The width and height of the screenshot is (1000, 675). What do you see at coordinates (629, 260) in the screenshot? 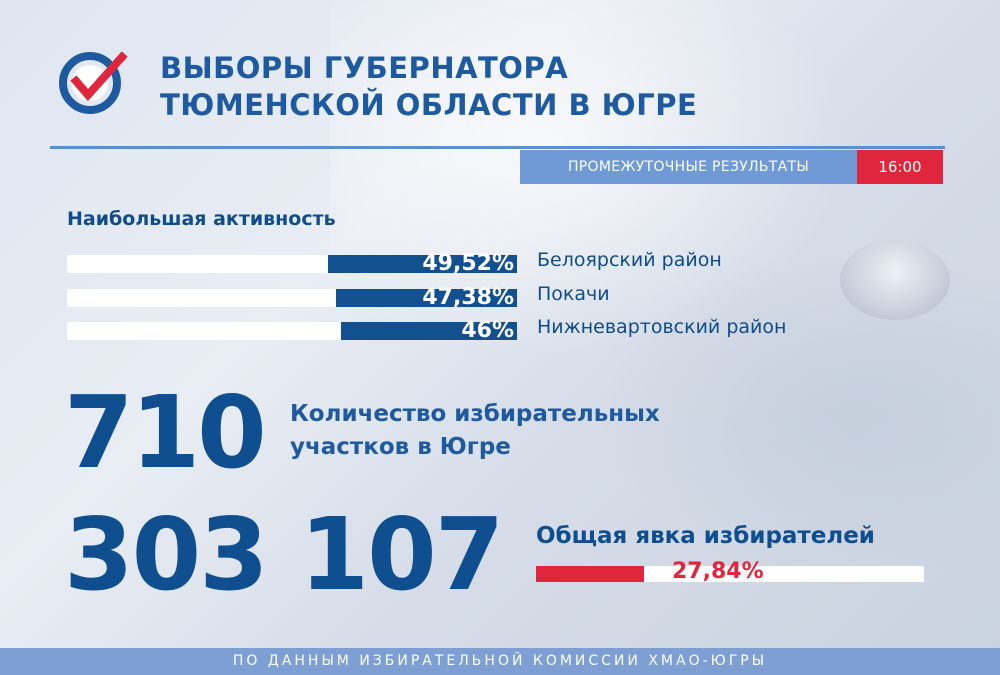
I see `activity-district-label: Белоярский район` at bounding box center [629, 260].